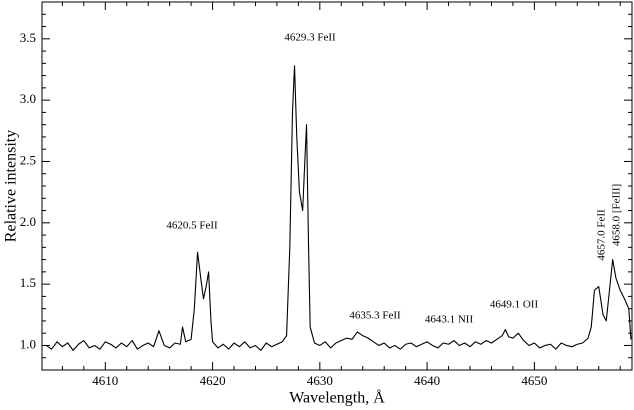 This screenshot has width=634, height=410. I want to click on x-tick-label: 4610, so click(105, 380).